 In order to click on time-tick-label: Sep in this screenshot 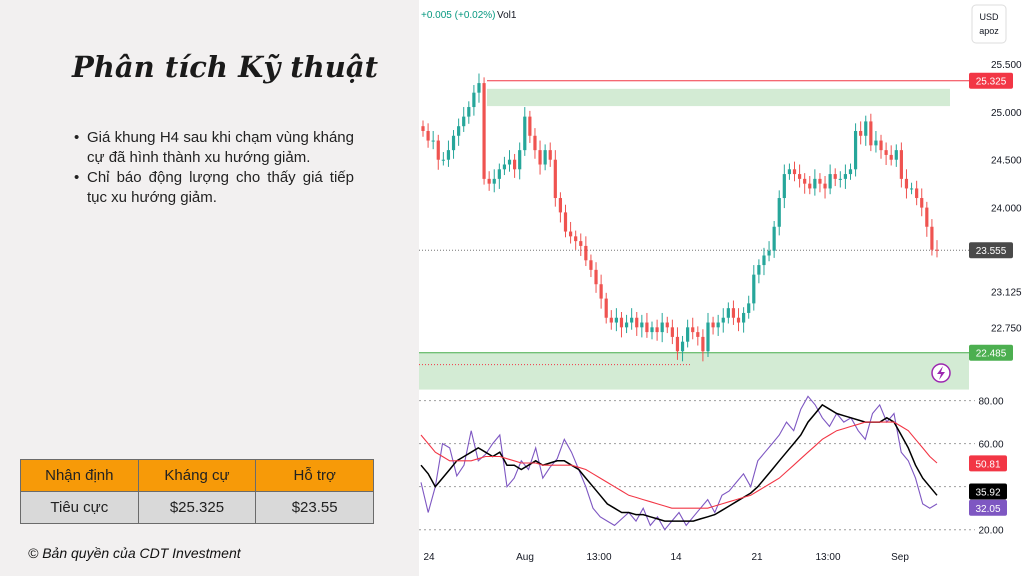, I will do `click(900, 557)`.